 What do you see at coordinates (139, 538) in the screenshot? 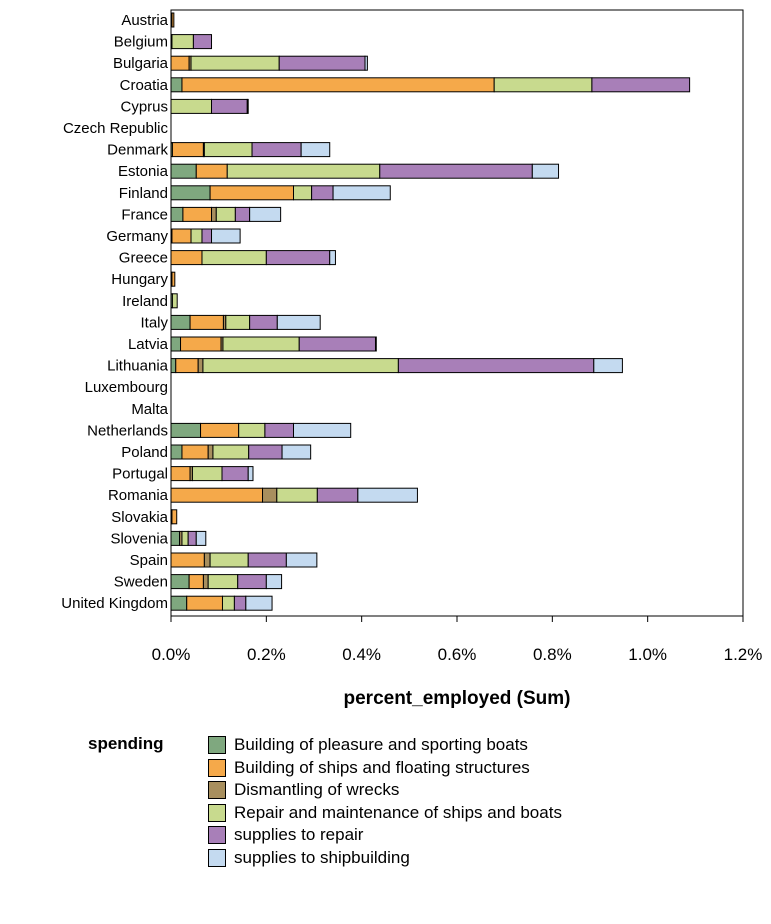
I see `y-tick-label: Slovenia` at bounding box center [139, 538].